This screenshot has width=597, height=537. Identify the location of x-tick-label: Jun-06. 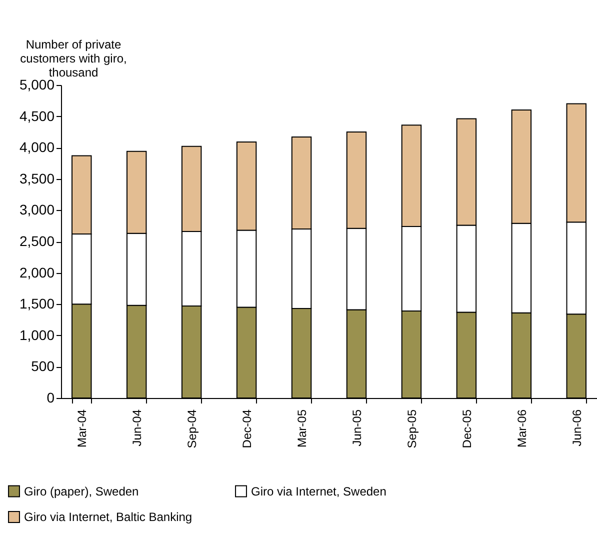
(577, 427).